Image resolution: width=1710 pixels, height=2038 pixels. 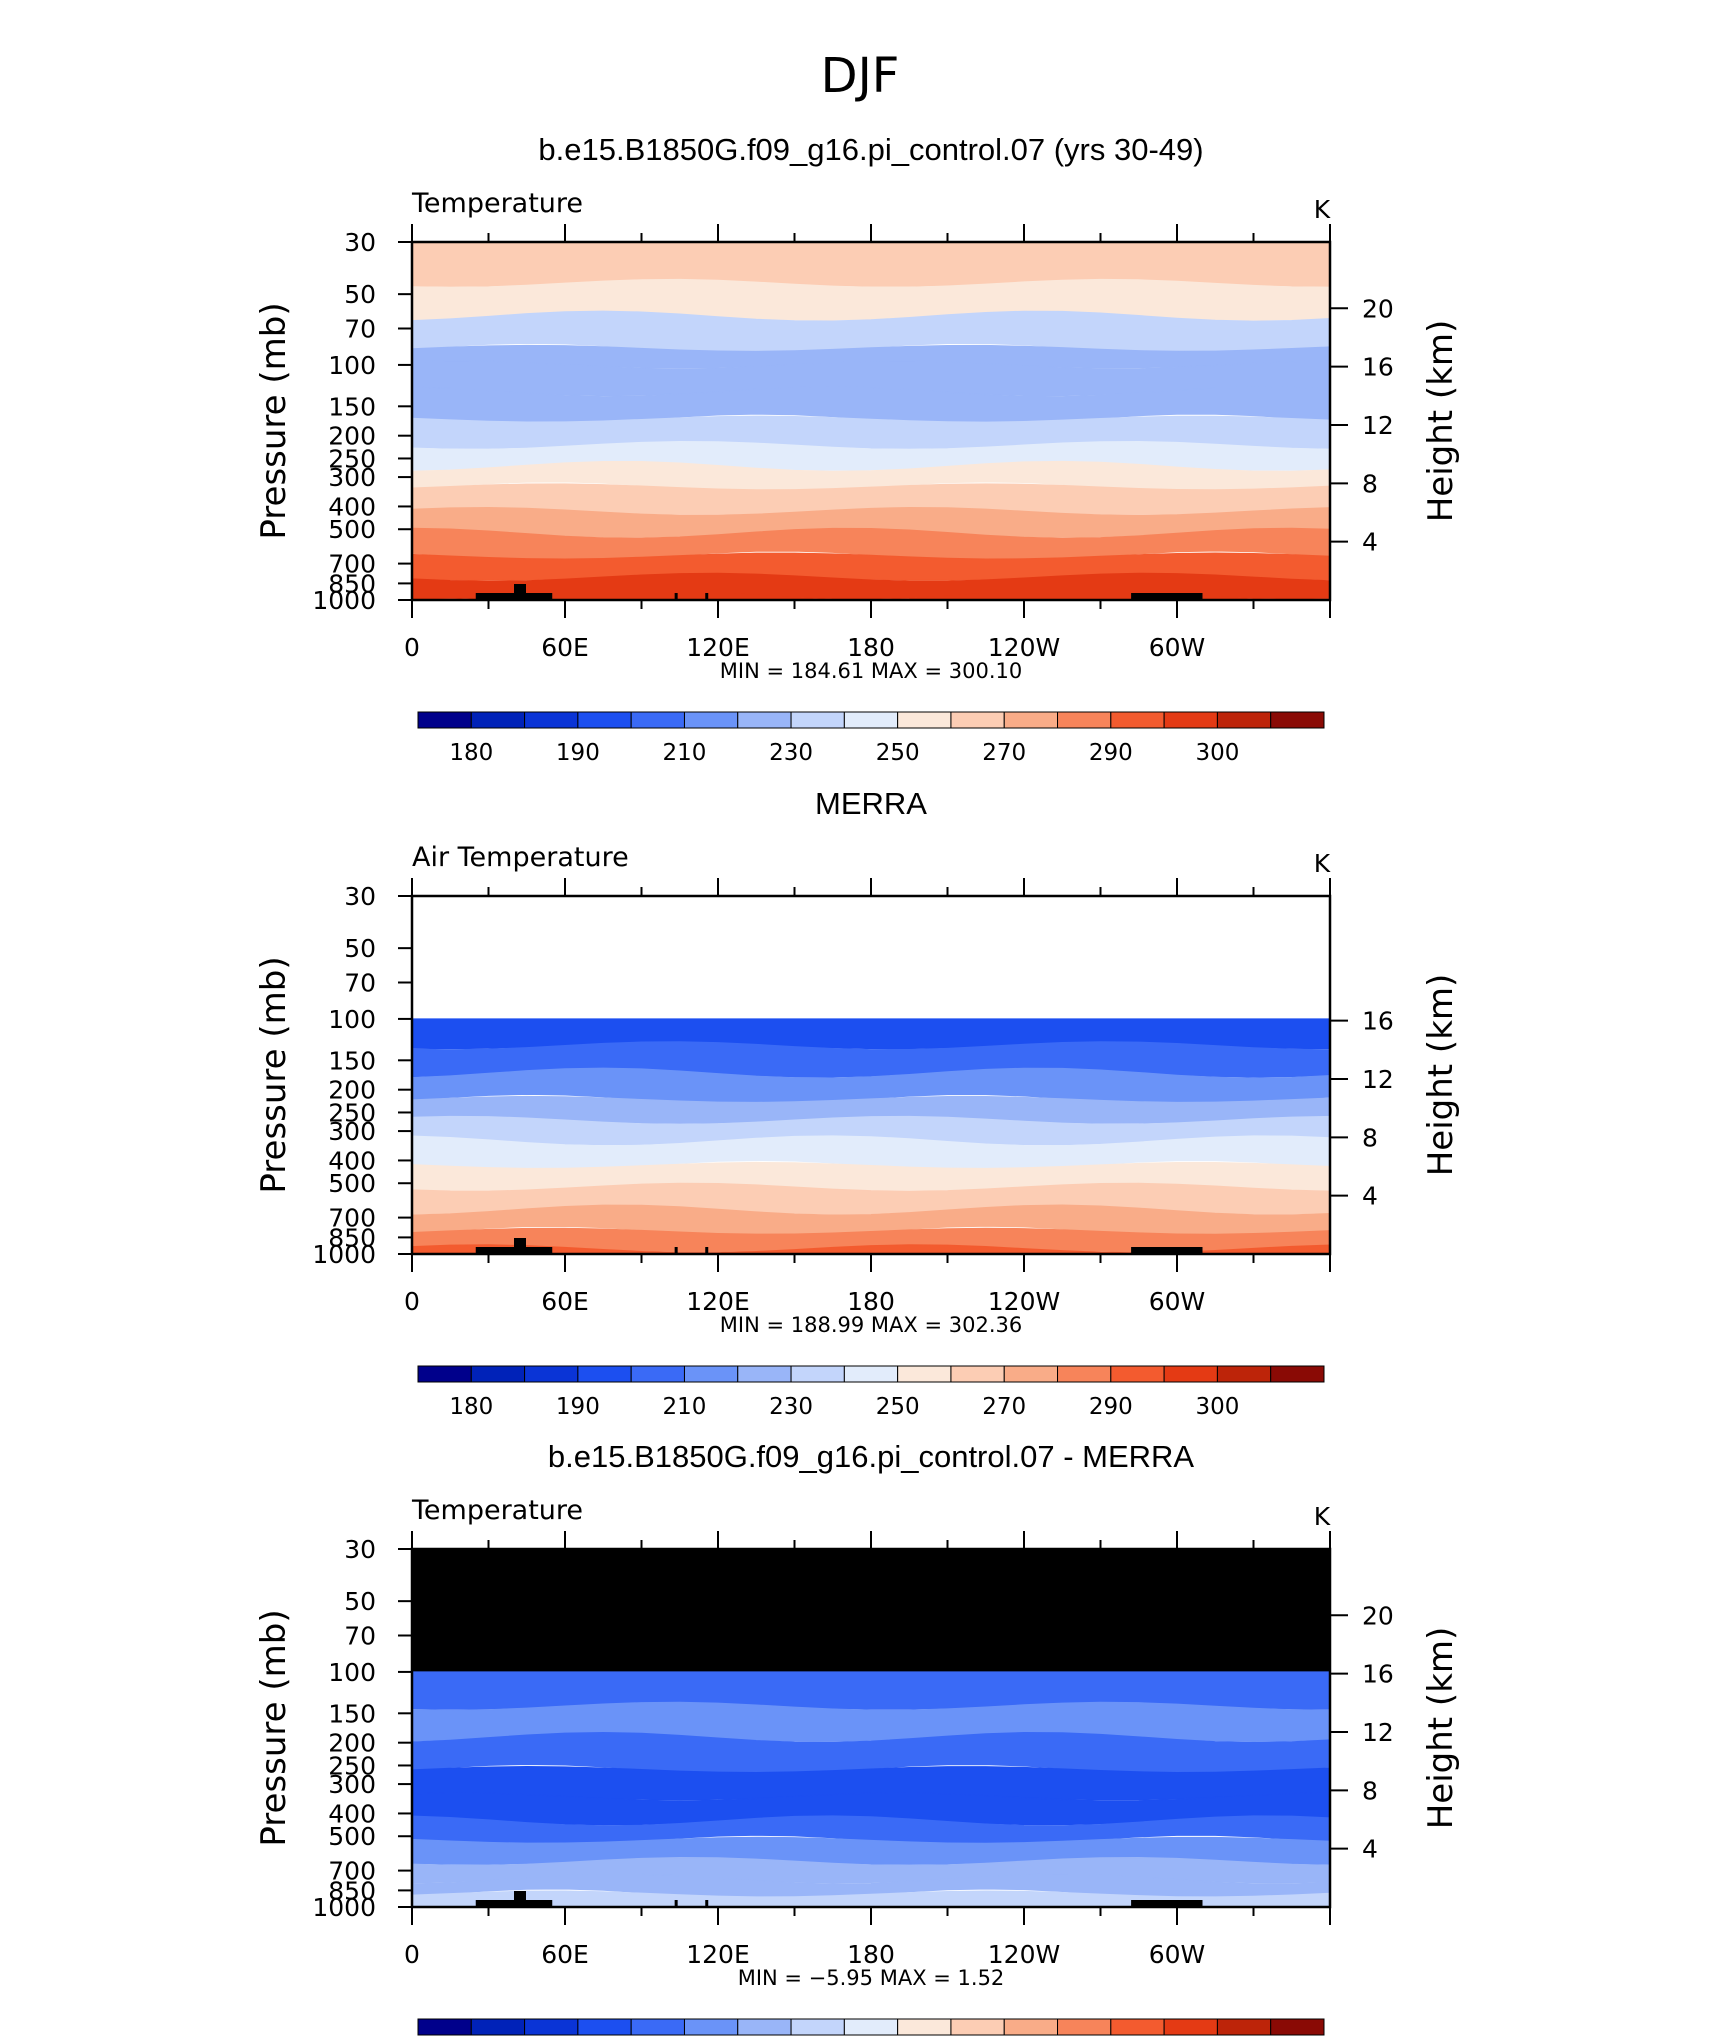 I want to click on pressure-tick-label: 200, so click(x=352, y=436).